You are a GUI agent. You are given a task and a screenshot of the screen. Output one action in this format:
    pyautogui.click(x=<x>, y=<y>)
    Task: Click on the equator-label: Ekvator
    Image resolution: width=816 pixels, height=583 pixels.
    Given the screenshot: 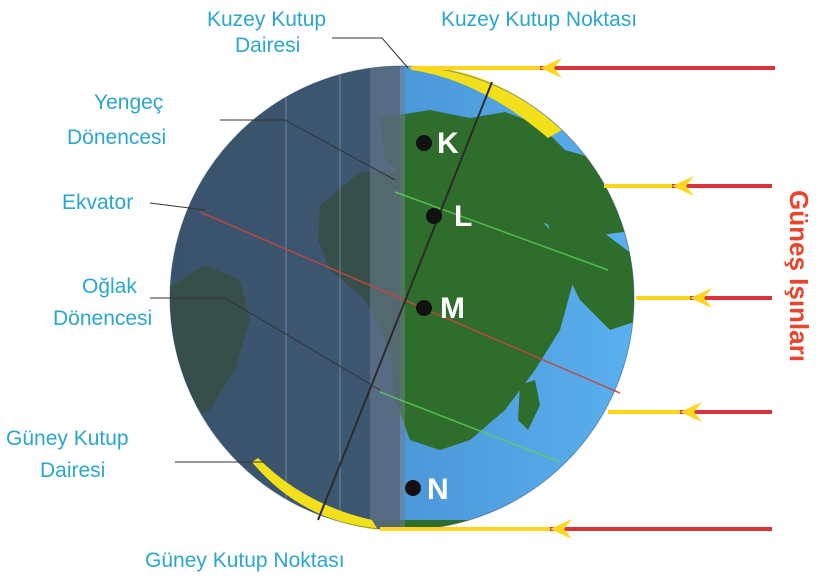 What is the action you would take?
    pyautogui.click(x=97, y=202)
    